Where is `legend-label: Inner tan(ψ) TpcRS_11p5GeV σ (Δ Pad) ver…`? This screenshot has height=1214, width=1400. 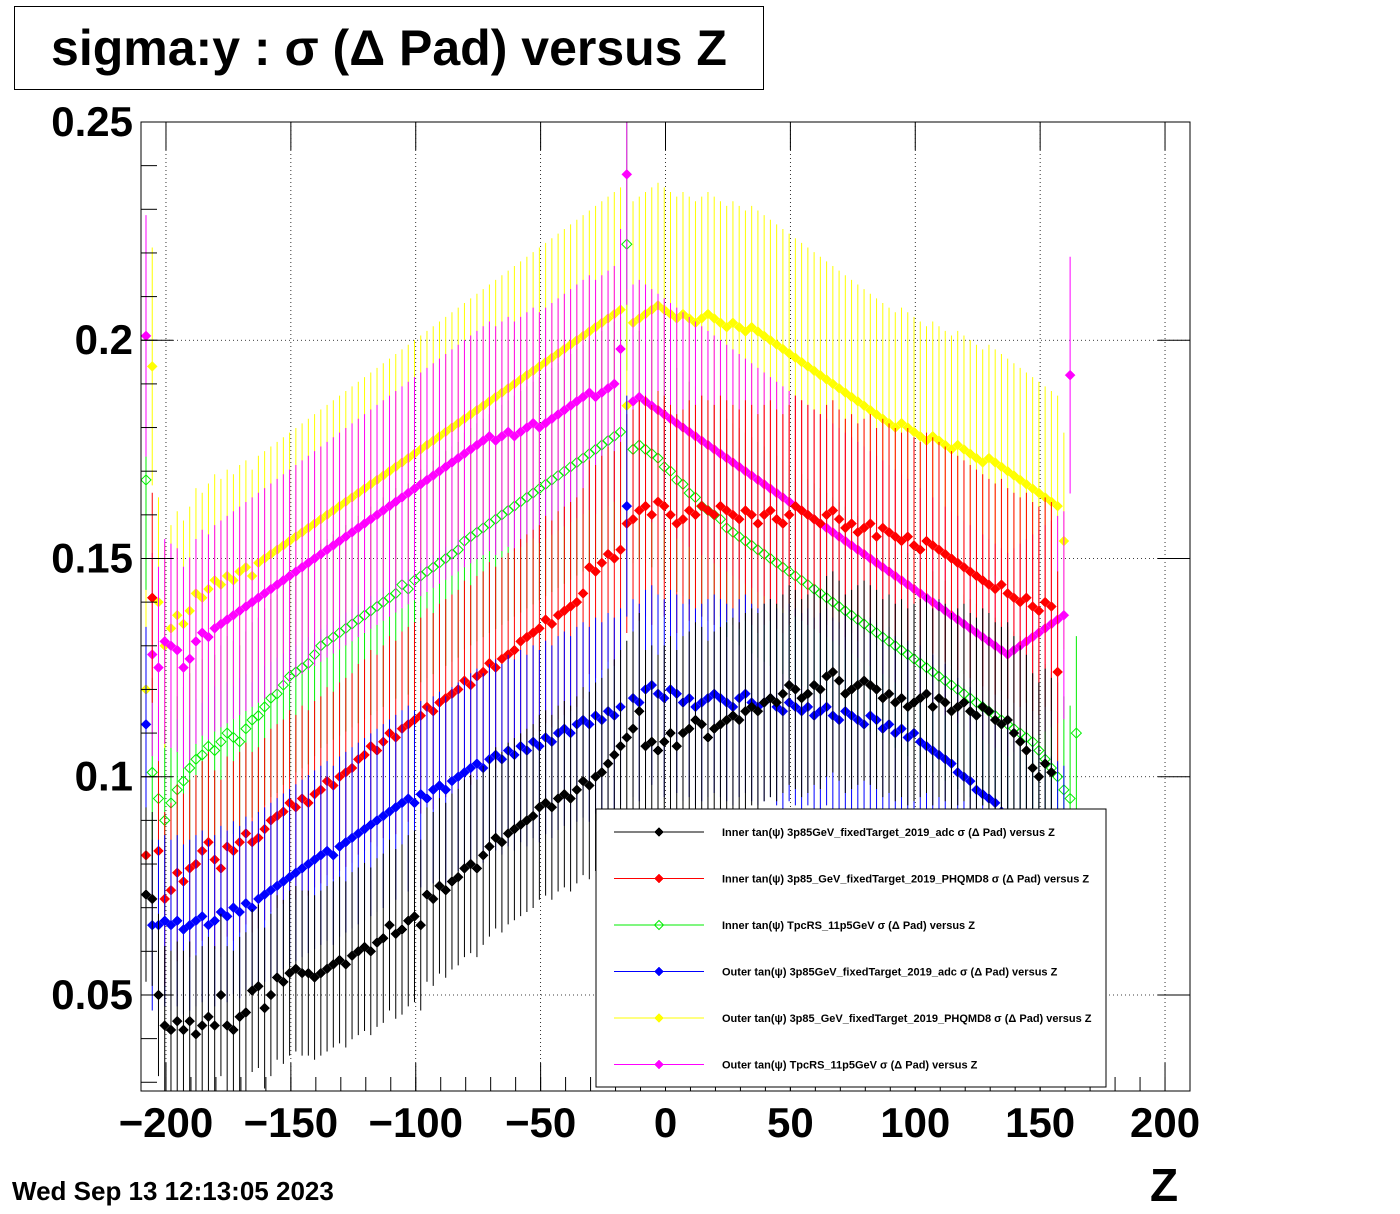 legend-label: Inner tan(ψ) TpcRS_11p5GeV σ (Δ Pad) ver… is located at coordinates (848, 926).